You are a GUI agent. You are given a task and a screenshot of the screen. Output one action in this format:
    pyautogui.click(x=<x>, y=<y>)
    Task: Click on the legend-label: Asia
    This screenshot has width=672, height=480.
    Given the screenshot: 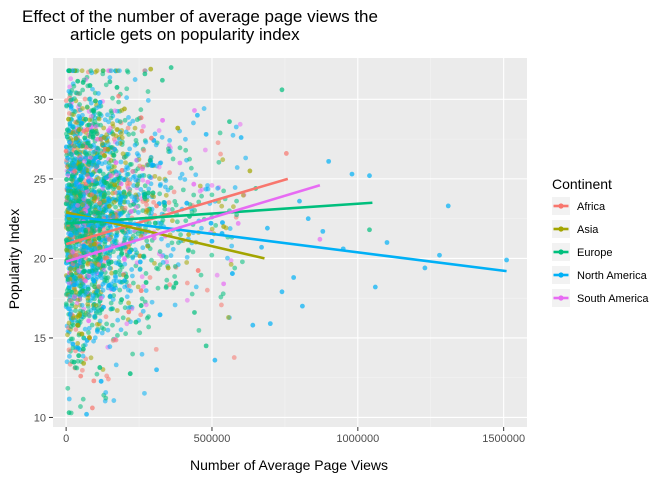 What is the action you would take?
    pyautogui.click(x=588, y=230)
    